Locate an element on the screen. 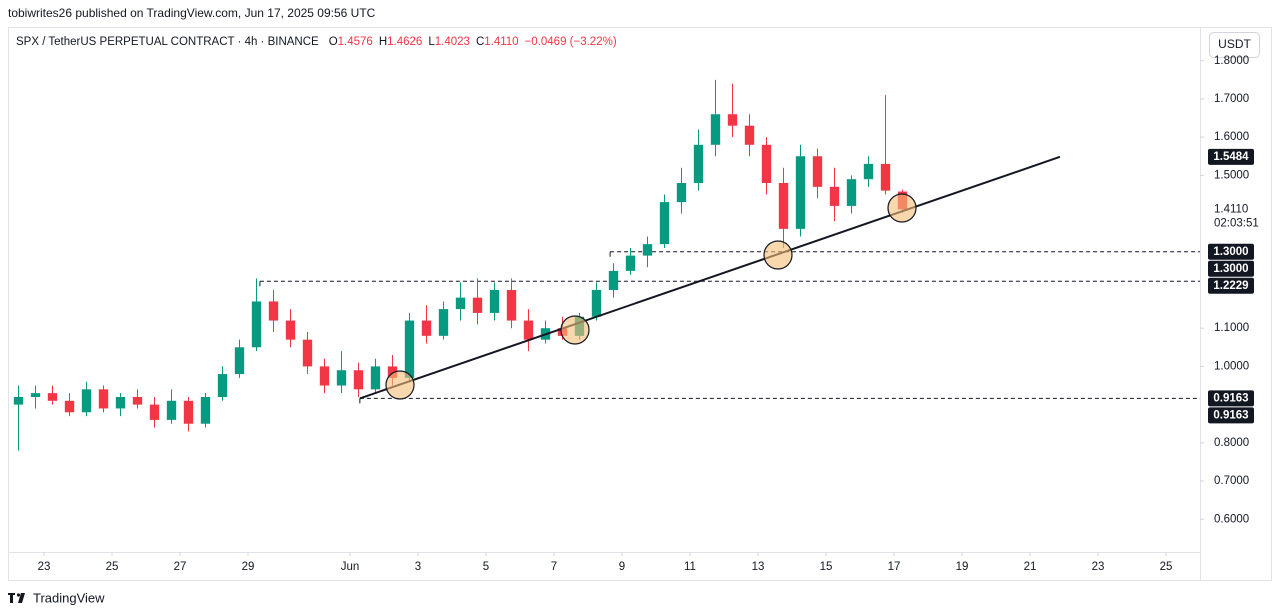 This screenshot has height=616, width=1281. y-tick-label: 1.5000 is located at coordinates (1231, 175).